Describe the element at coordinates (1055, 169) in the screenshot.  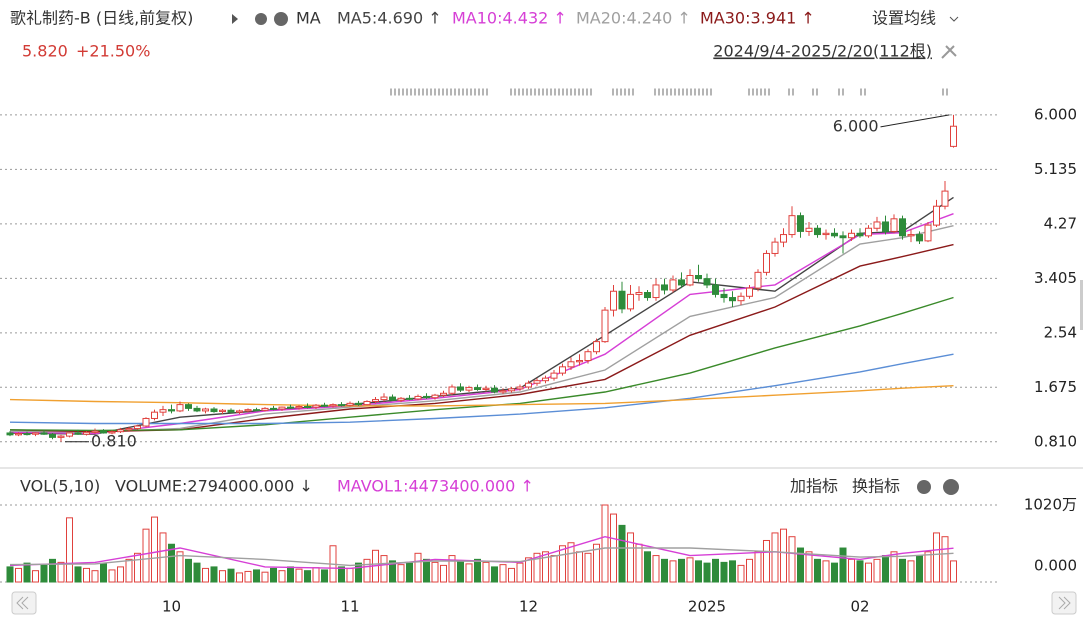
I see `y-tick-label: 5.135` at that location.